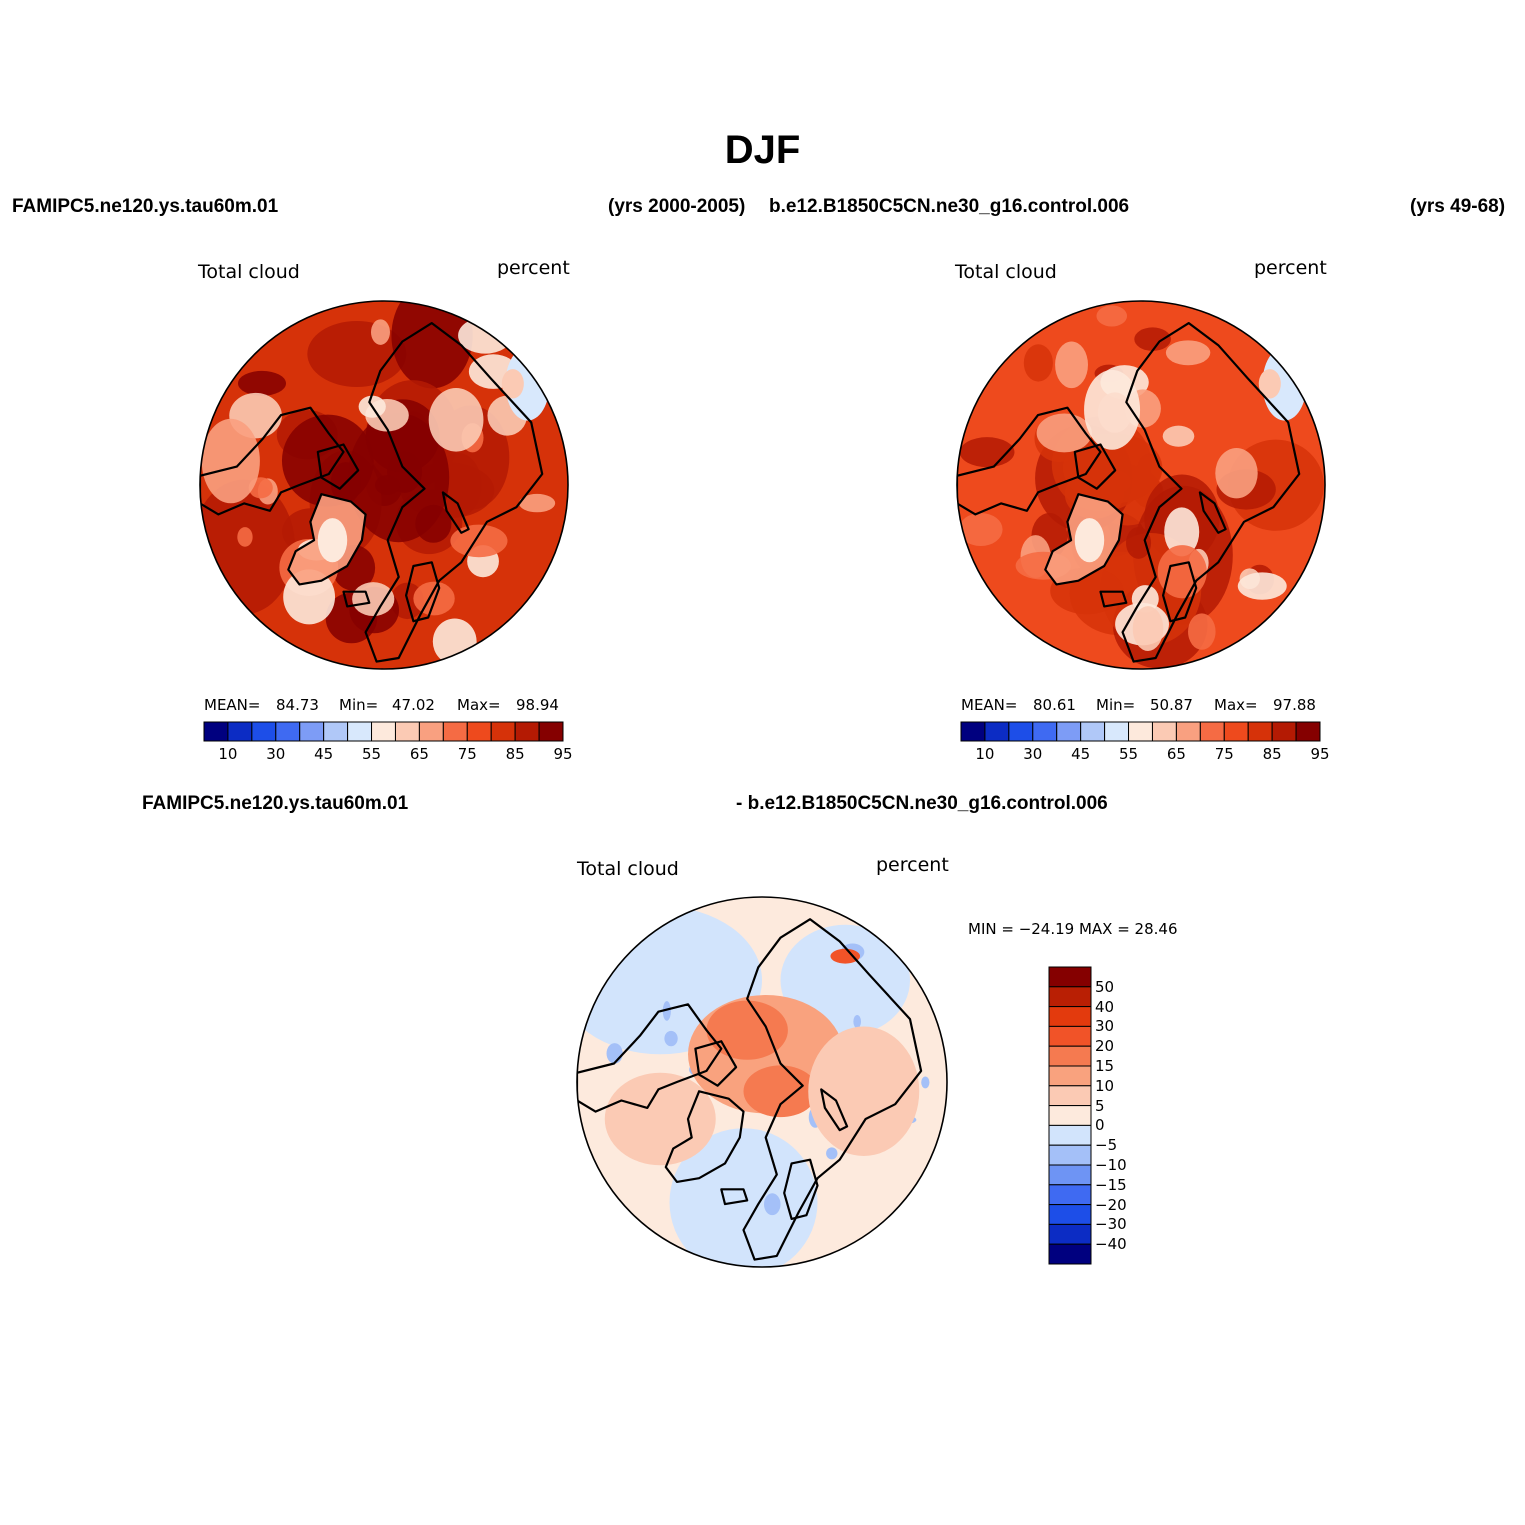 The width and height of the screenshot is (1525, 1525). I want to click on colorbar3-tick-label: −20, so click(1111, 1204).